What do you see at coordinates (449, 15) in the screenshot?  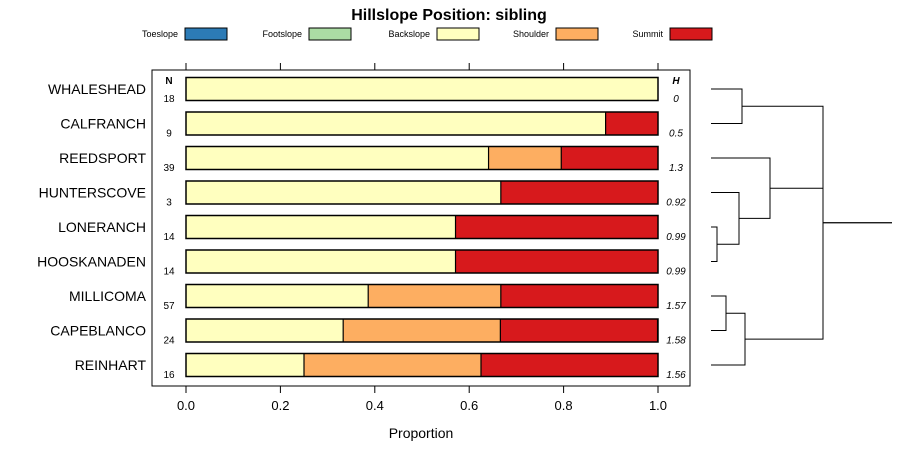 I see `chart-title: Hillslope Position: sibling` at bounding box center [449, 15].